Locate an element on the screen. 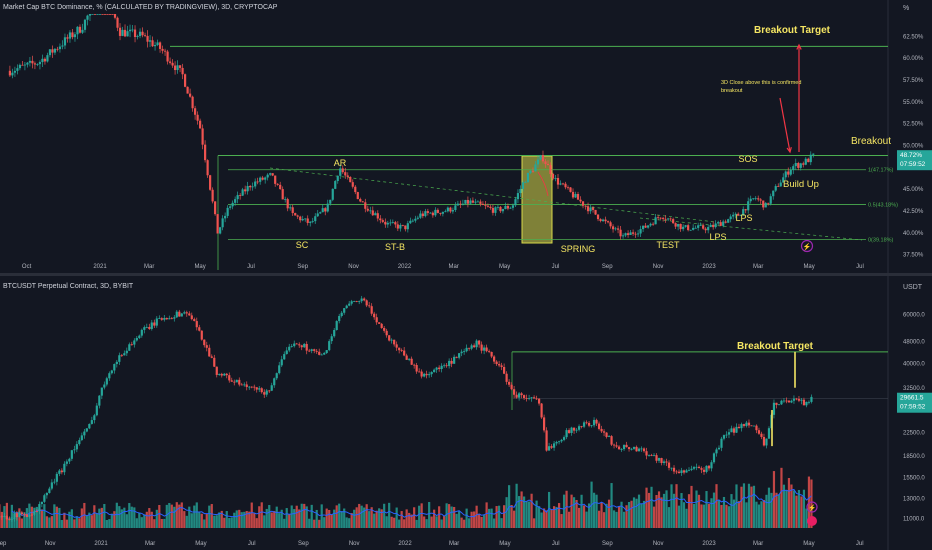  bottom-x-tick-label: Jul is located at coordinates (252, 544).